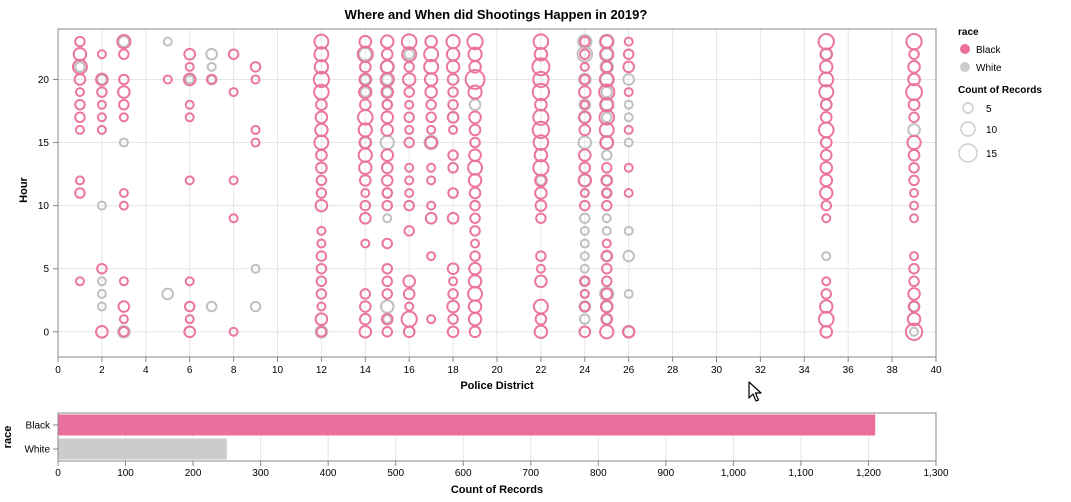  What do you see at coordinates (992, 154) in the screenshot?
I see `legend-size-label-15: 15` at bounding box center [992, 154].